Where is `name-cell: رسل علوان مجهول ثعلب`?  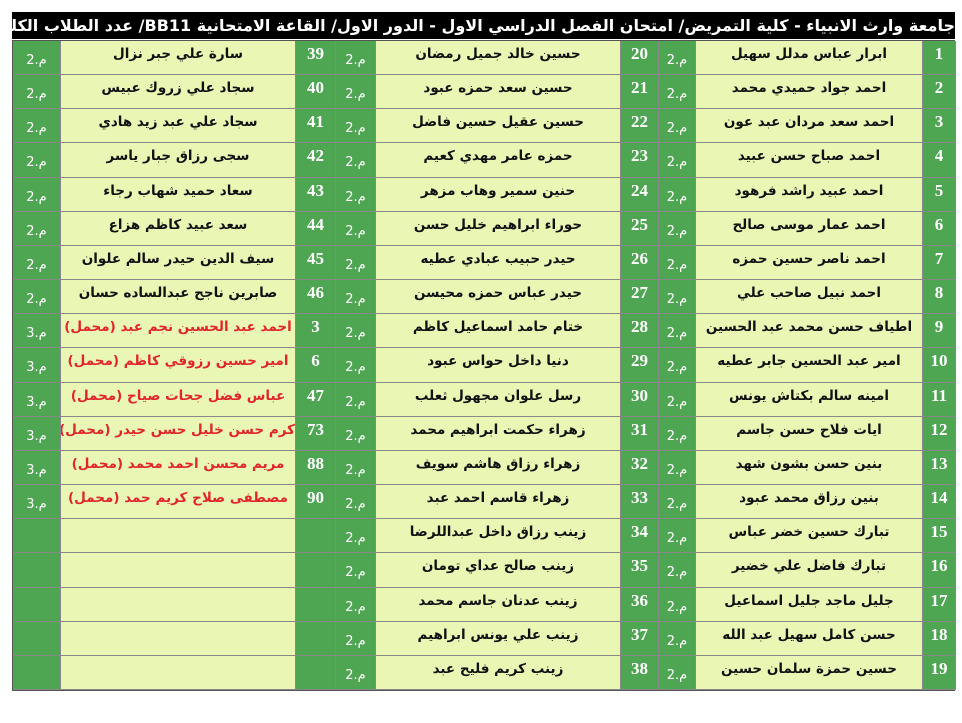
name-cell: رسل علوان مجهول ثعلب is located at coordinates (498, 399).